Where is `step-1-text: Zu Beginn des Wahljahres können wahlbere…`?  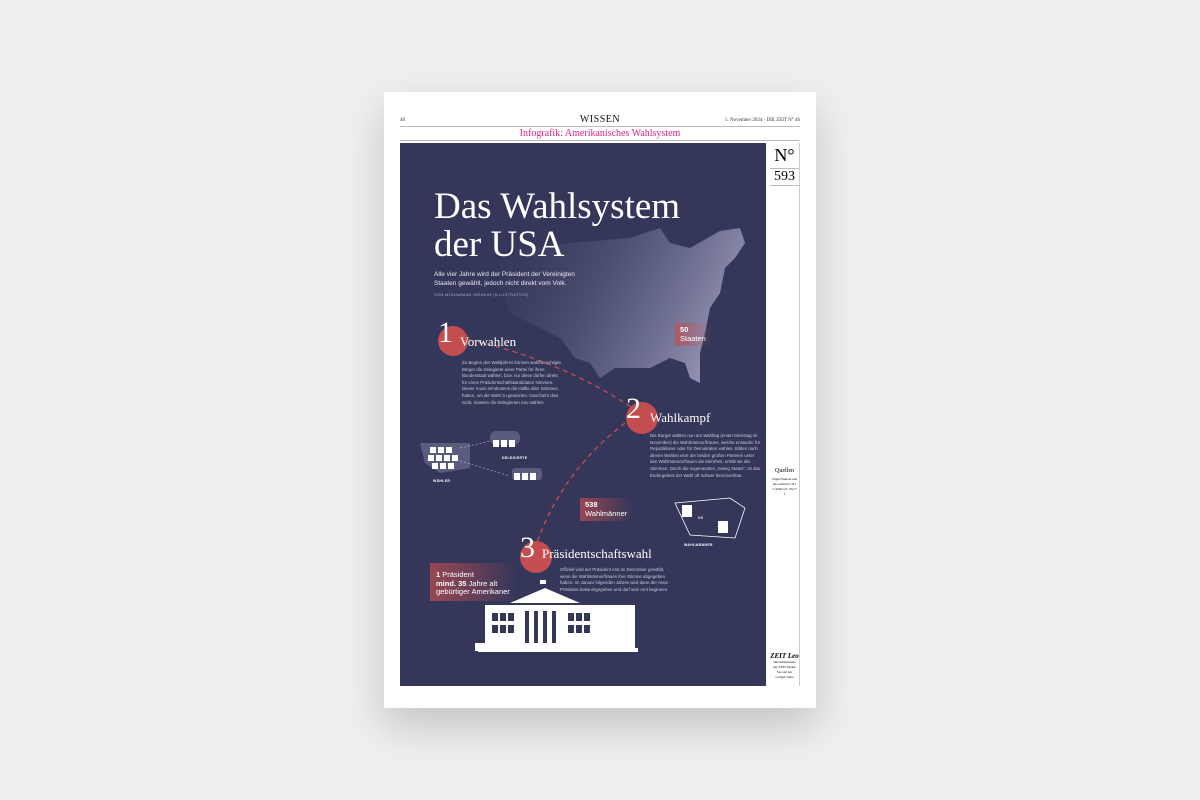
step-1-text: Zu Beginn des Wahljahres können wahlbere… is located at coordinates (511, 382).